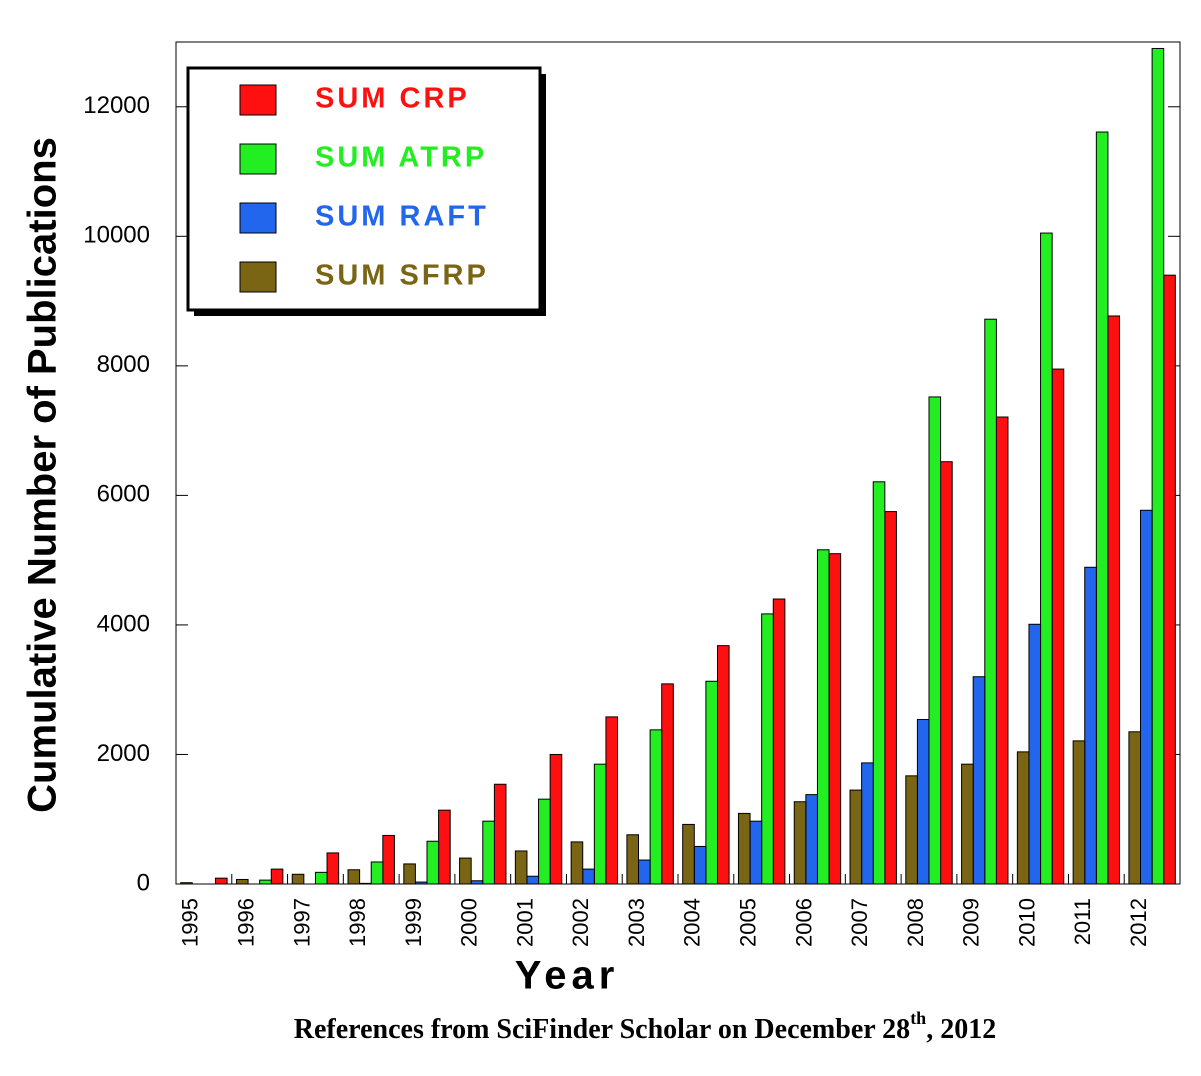  I want to click on x-tick-label: 2002, so click(580, 922).